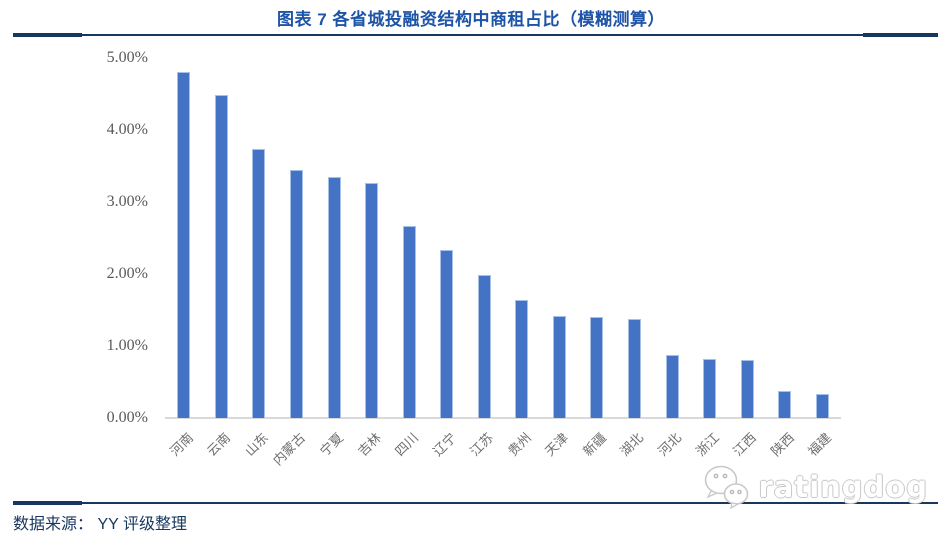  I want to click on y-axis-tick-label: 3.00%, so click(127, 201).